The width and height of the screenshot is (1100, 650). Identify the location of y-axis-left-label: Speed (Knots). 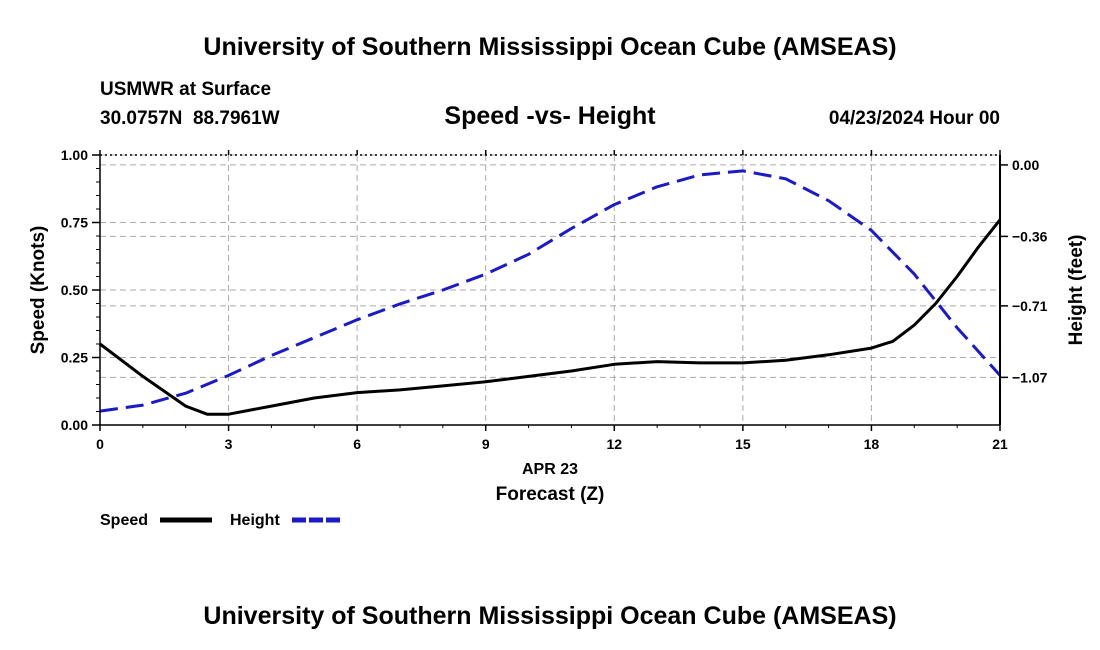
(38, 290).